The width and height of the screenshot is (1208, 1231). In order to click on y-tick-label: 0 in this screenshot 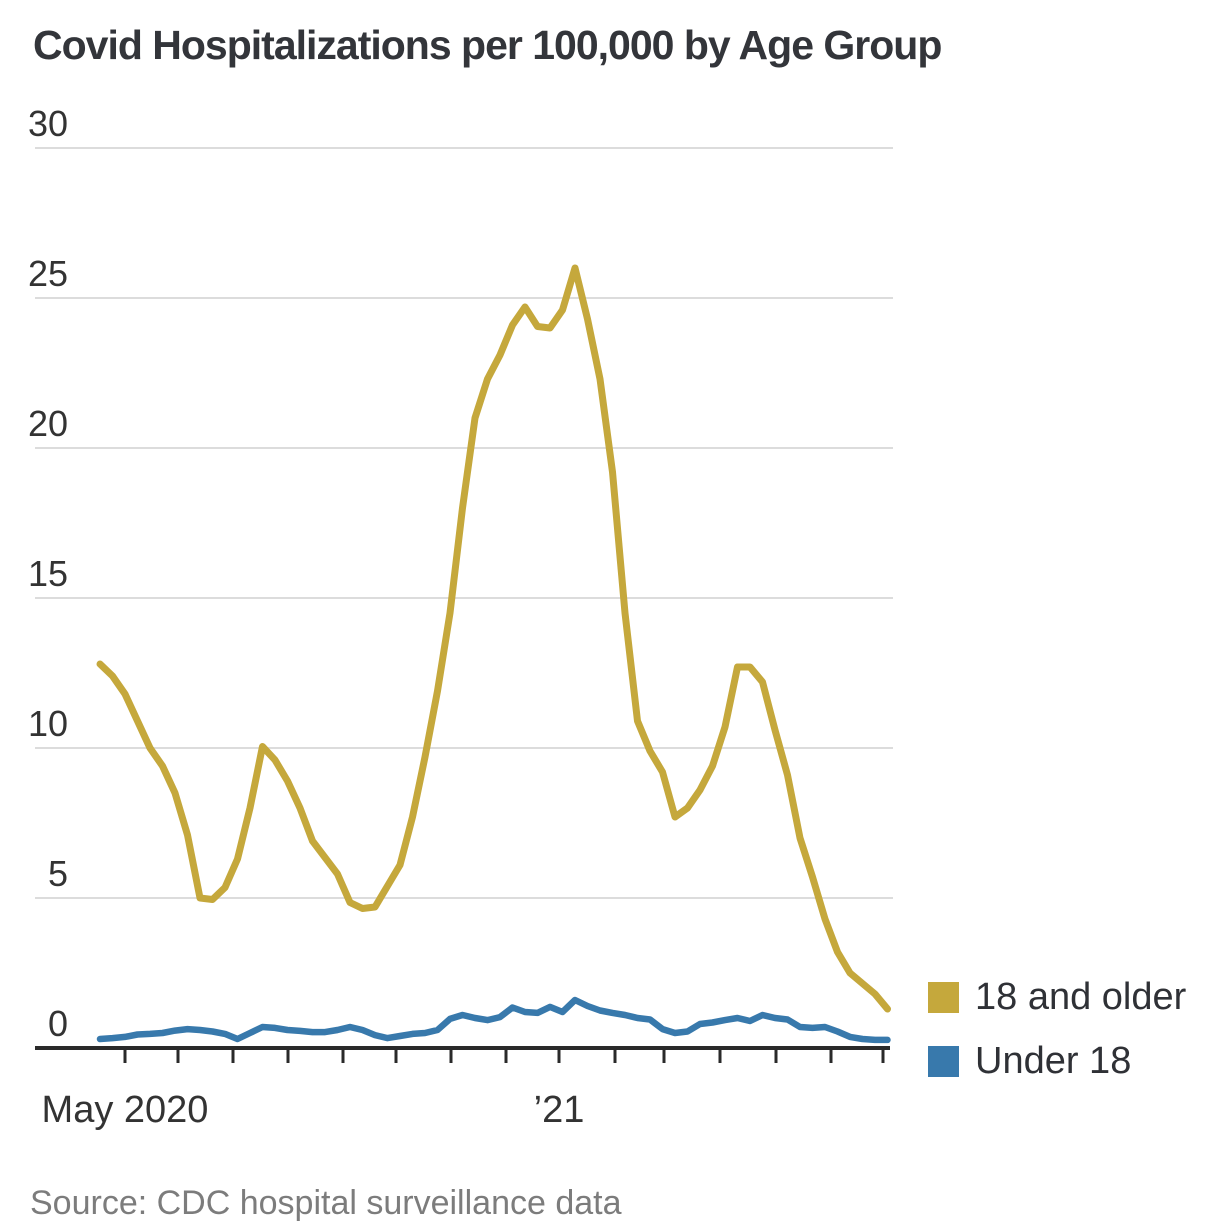, I will do `click(58, 1023)`.